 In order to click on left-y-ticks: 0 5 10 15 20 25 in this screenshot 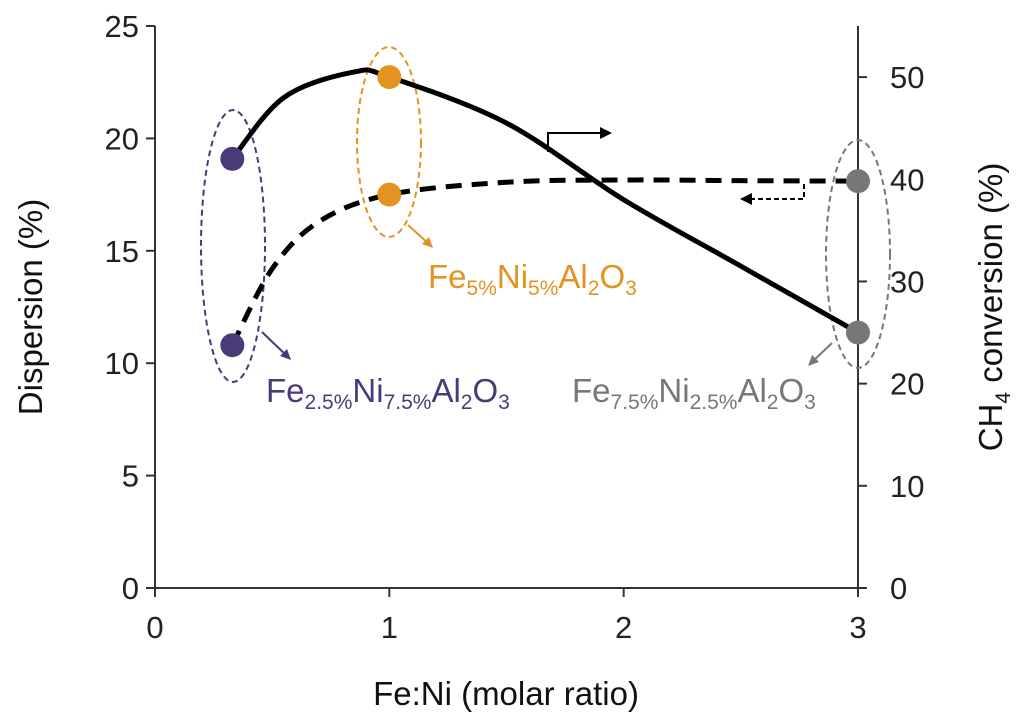, I will do `click(130, 307)`.